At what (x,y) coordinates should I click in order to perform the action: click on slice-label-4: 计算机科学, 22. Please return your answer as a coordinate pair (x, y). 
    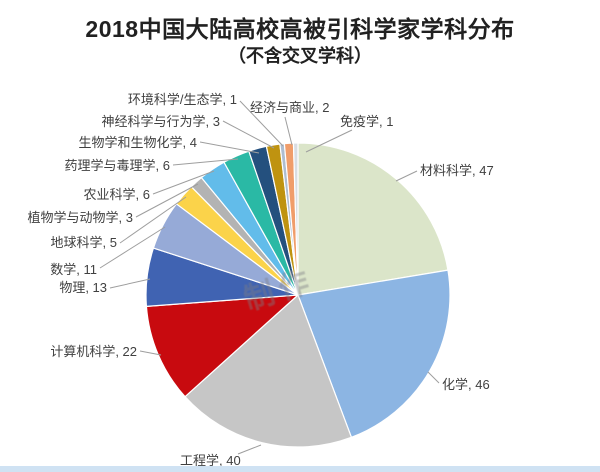
    Looking at the image, I should click on (93, 351).